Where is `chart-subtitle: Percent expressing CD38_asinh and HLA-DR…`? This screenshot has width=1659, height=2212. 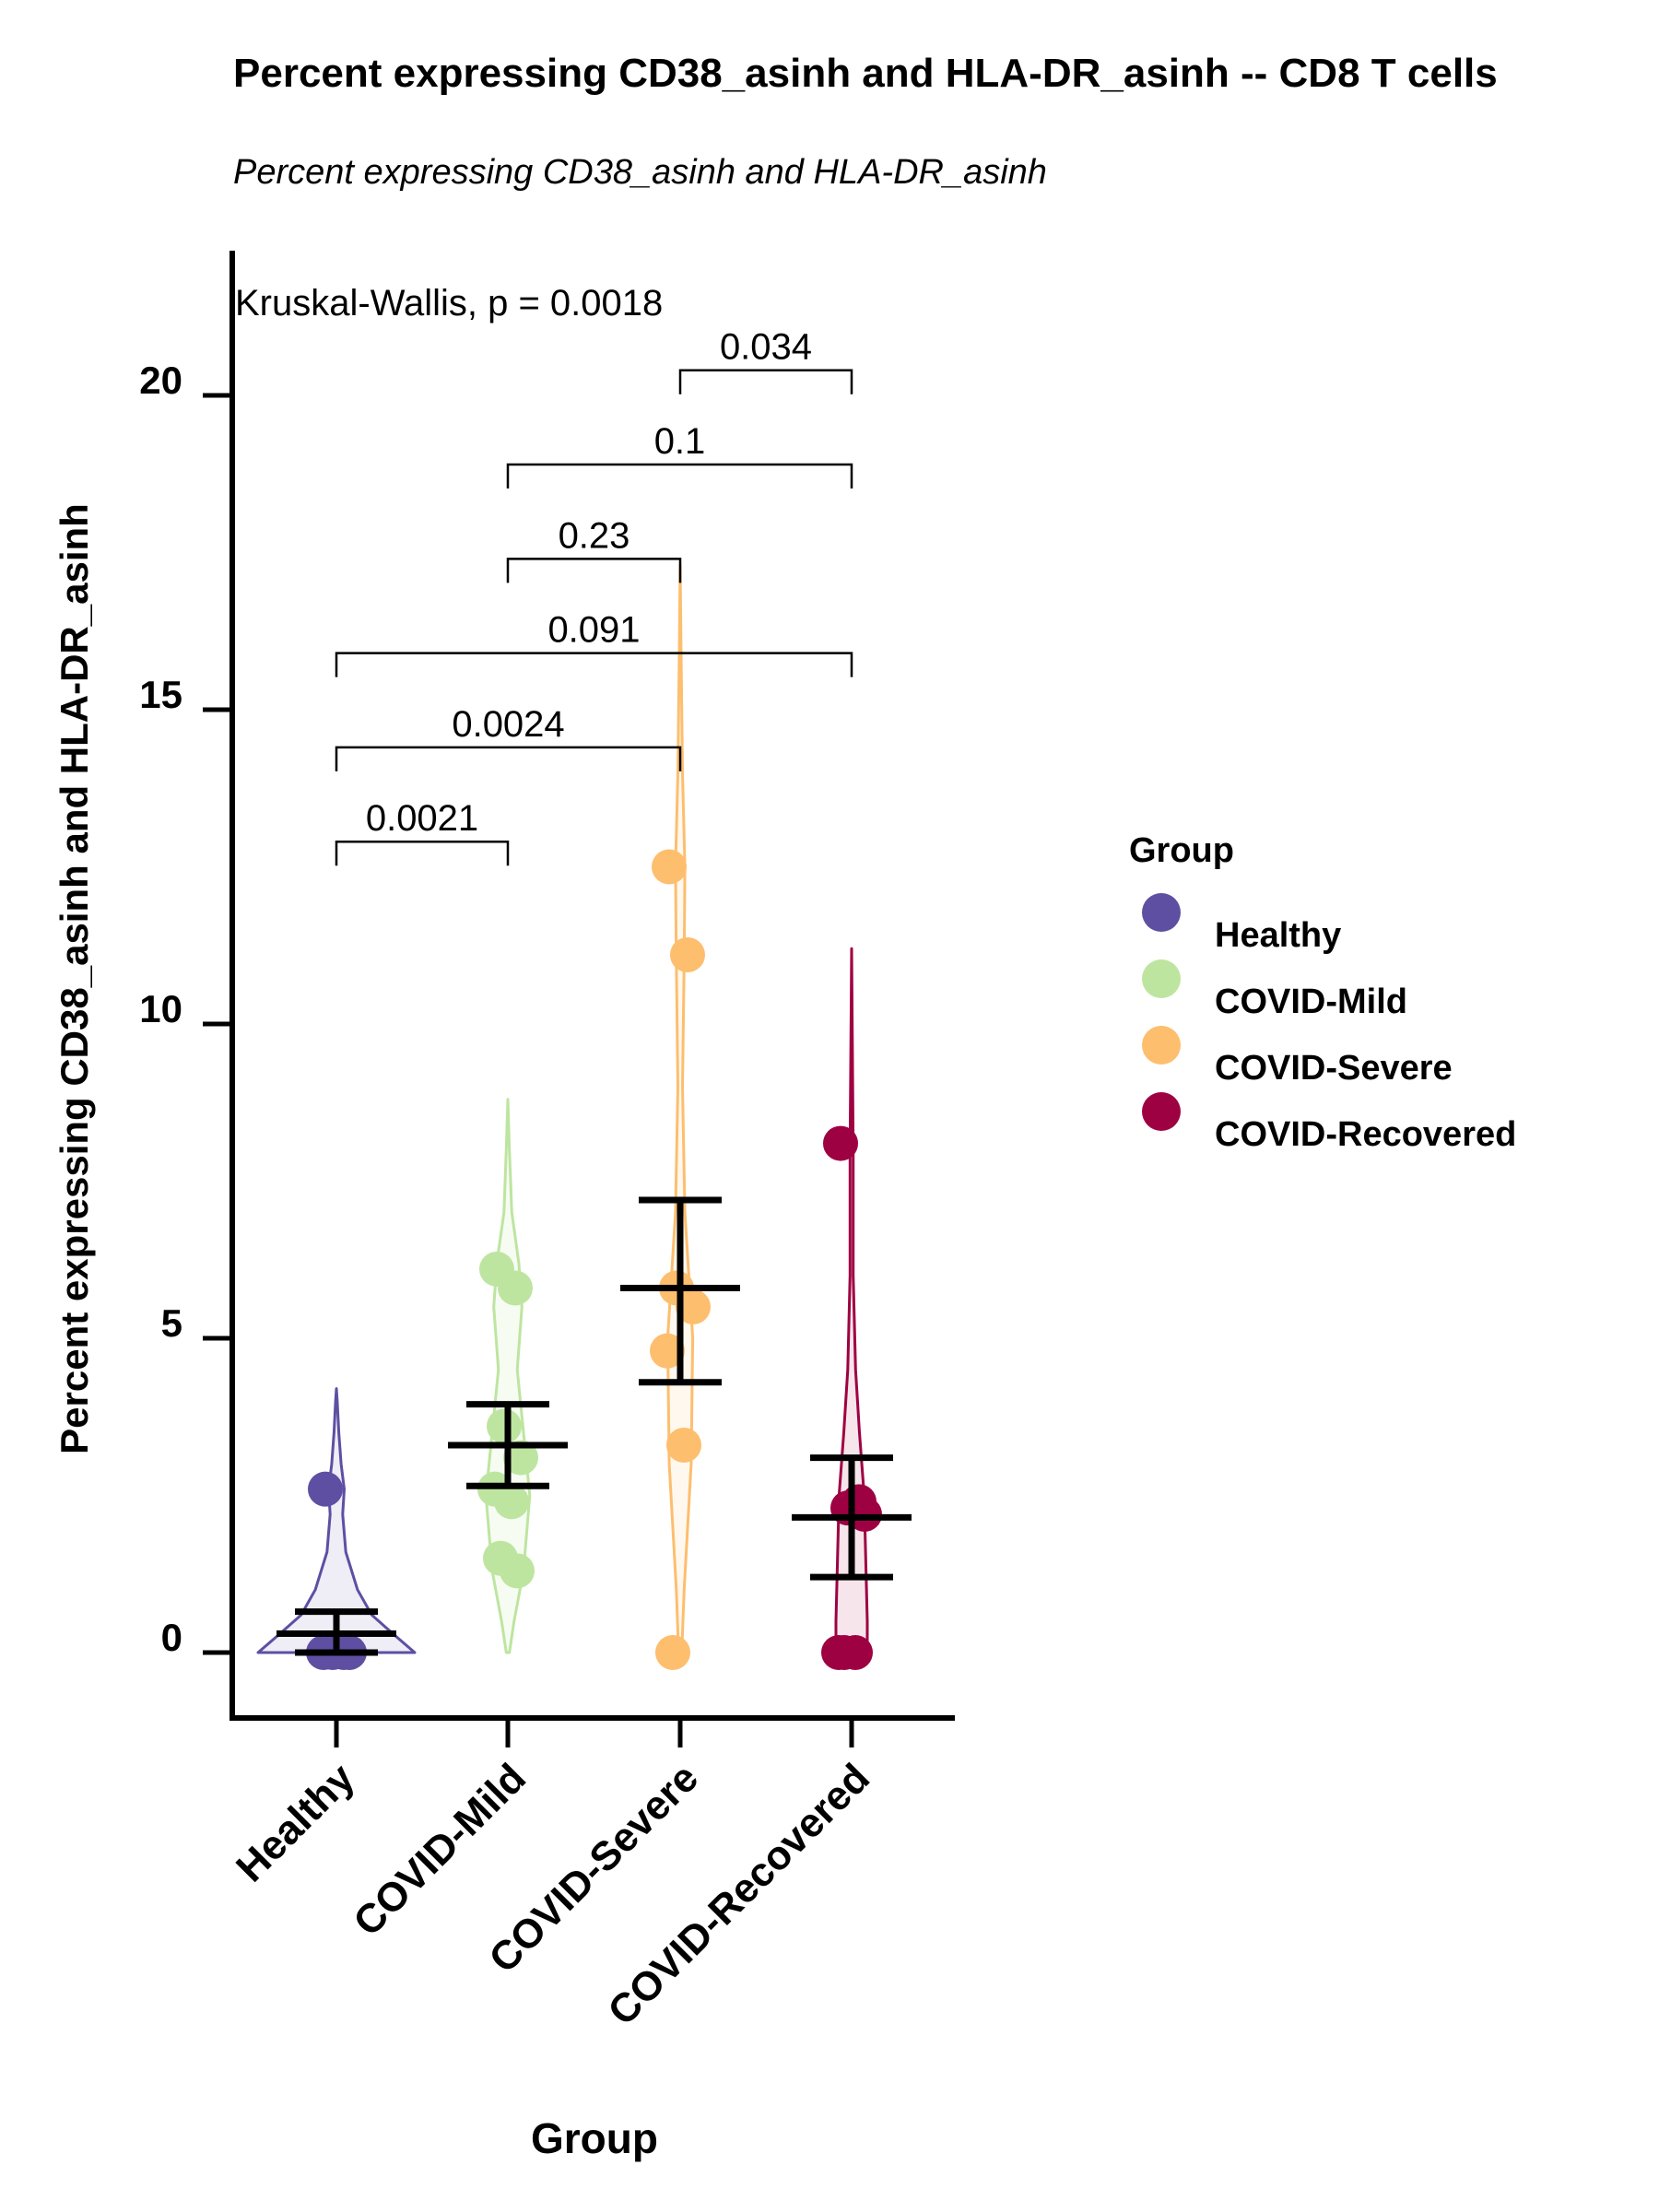
chart-subtitle: Percent expressing CD38_asinh and HLA-DR… is located at coordinates (640, 172).